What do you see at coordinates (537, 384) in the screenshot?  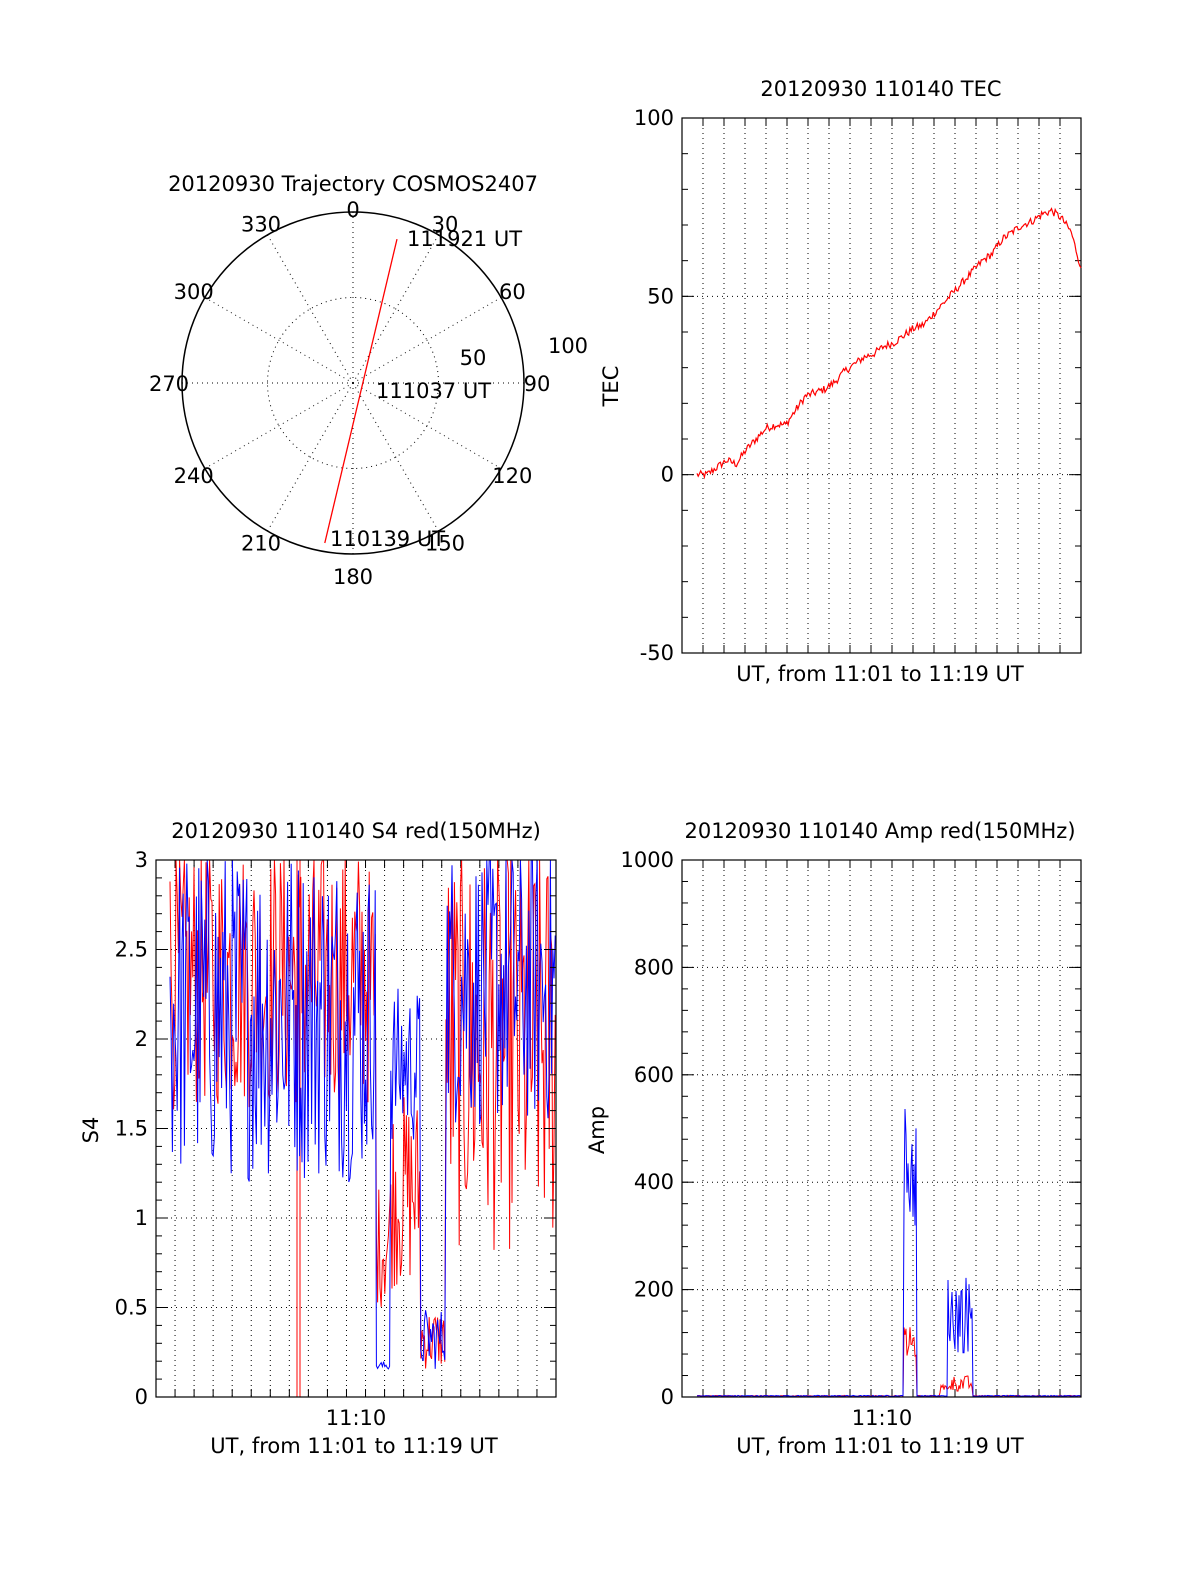 I see `polar-angle-label: 90` at bounding box center [537, 384].